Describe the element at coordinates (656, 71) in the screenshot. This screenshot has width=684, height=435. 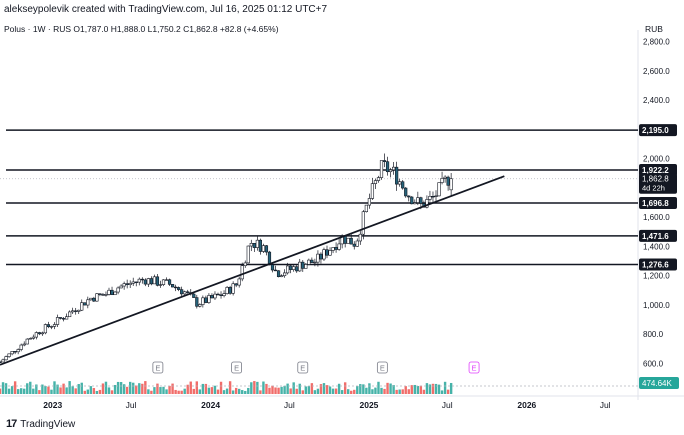
I see `y-tick-label: 2,600.0` at that location.